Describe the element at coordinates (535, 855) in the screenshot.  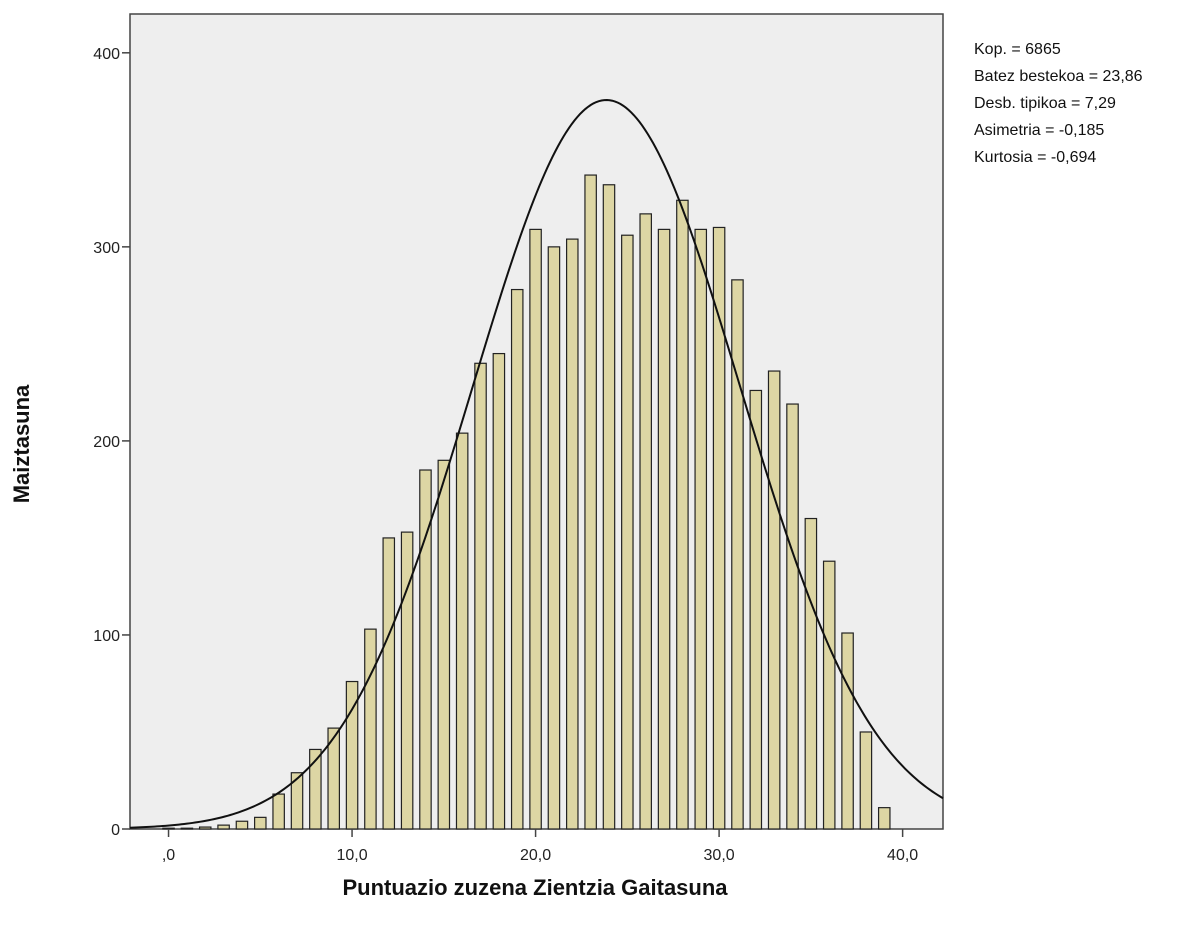
I see `x-tick-label: 20,0` at that location.